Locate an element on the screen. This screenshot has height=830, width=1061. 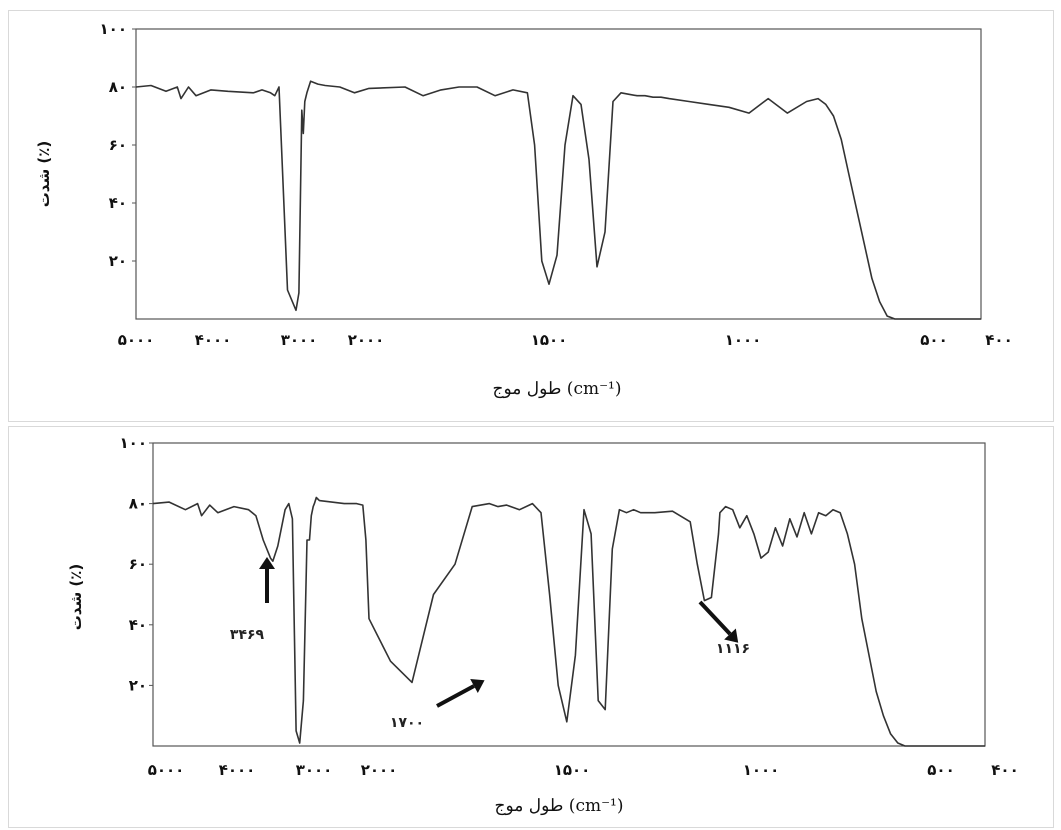
annotation-label: ۳۴۶۹ is located at coordinates (247, 635).